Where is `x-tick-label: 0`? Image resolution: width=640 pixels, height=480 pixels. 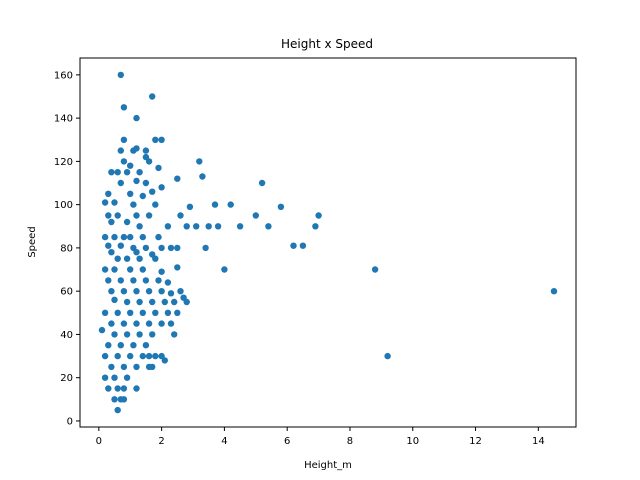
x-tick-label: 0 is located at coordinates (99, 441).